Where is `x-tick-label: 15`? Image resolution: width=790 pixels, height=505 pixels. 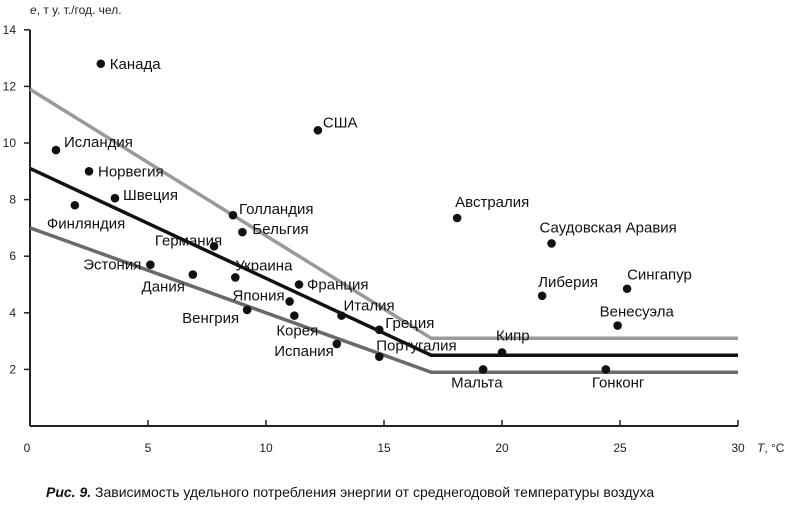 x-tick-label: 15 is located at coordinates (384, 448).